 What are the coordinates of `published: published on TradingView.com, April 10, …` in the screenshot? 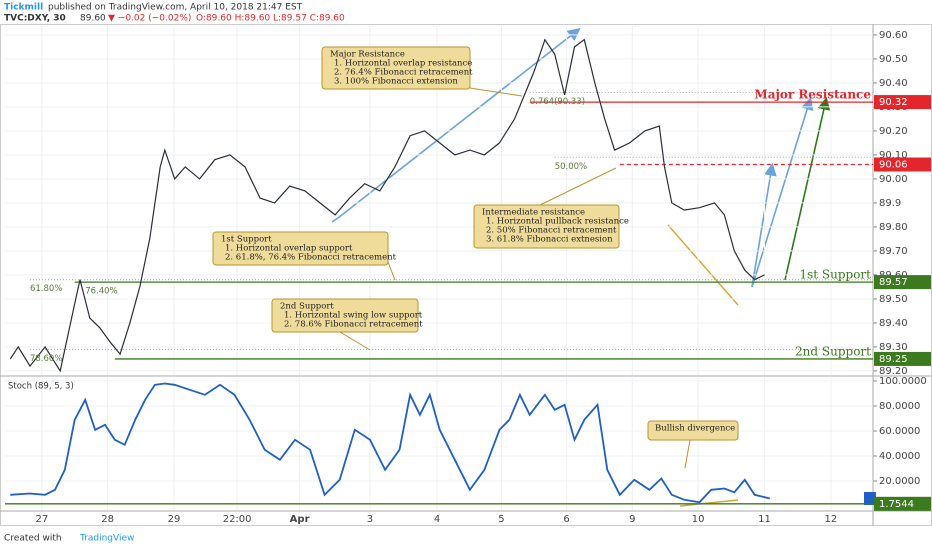 It's located at (175, 8).